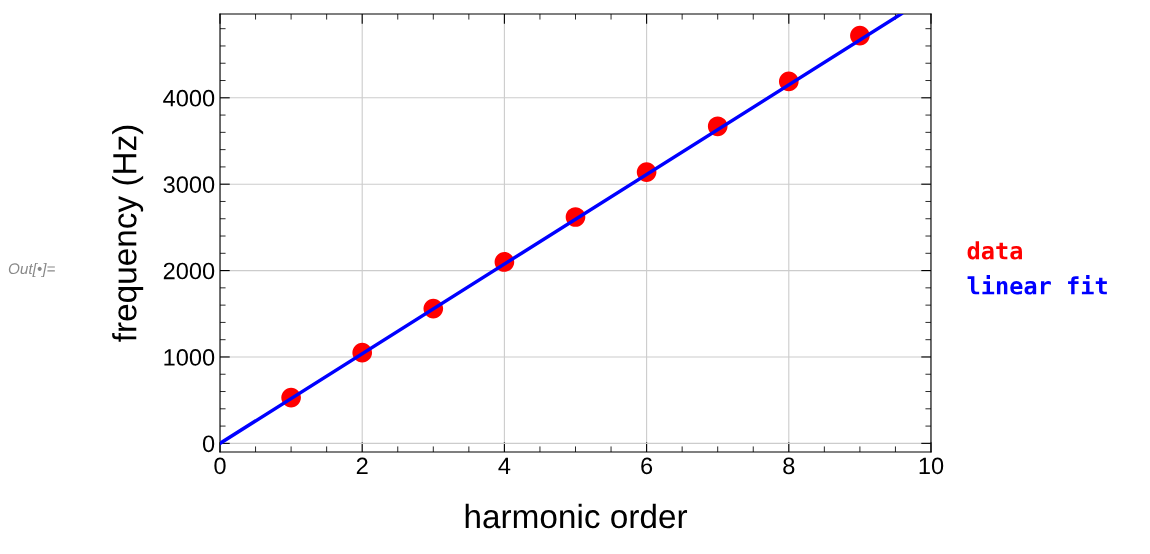 Image resolution: width=1150 pixels, height=554 pixels. What do you see at coordinates (189, 184) in the screenshot?
I see `y-tick-label: 3000` at bounding box center [189, 184].